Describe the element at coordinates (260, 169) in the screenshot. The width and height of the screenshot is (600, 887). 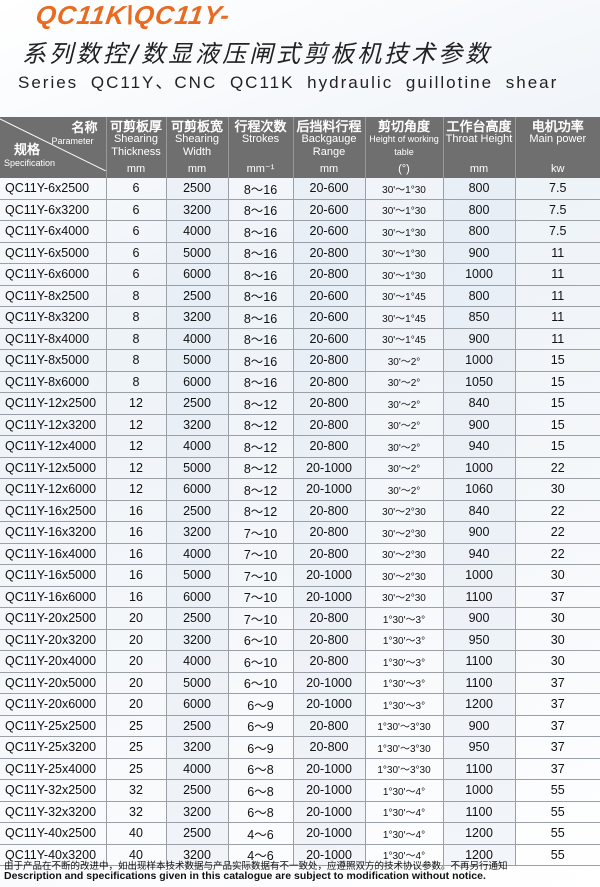
I see `header-unit: mm⁻¹` at that location.